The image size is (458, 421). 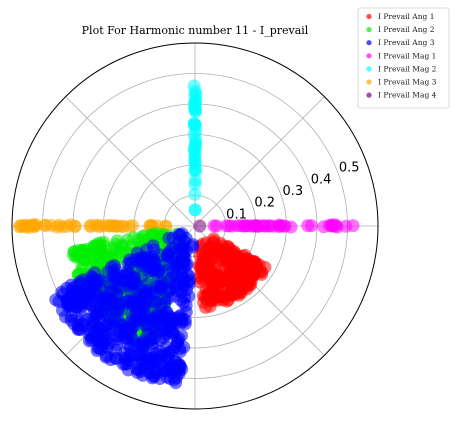 What do you see at coordinates (407, 95) in the screenshot?
I see `legend-label: I Prevail Mag 4` at bounding box center [407, 95].